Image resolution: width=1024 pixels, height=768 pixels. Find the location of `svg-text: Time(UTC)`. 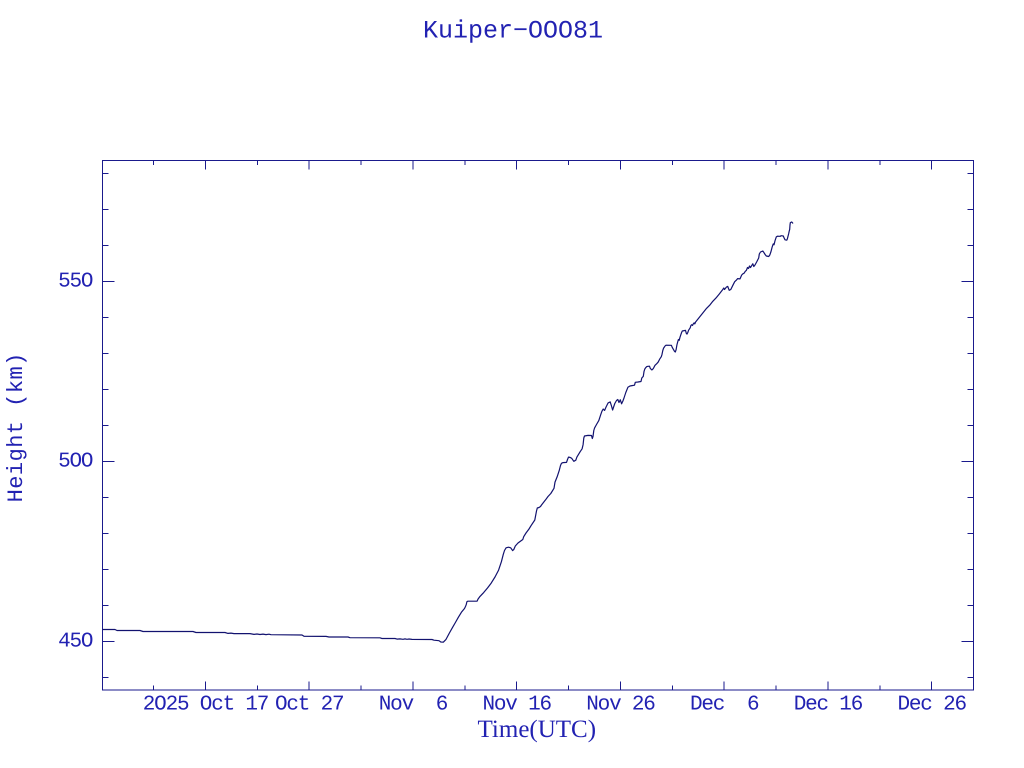

svg-text: Time(UTC) is located at coordinates (537, 729).